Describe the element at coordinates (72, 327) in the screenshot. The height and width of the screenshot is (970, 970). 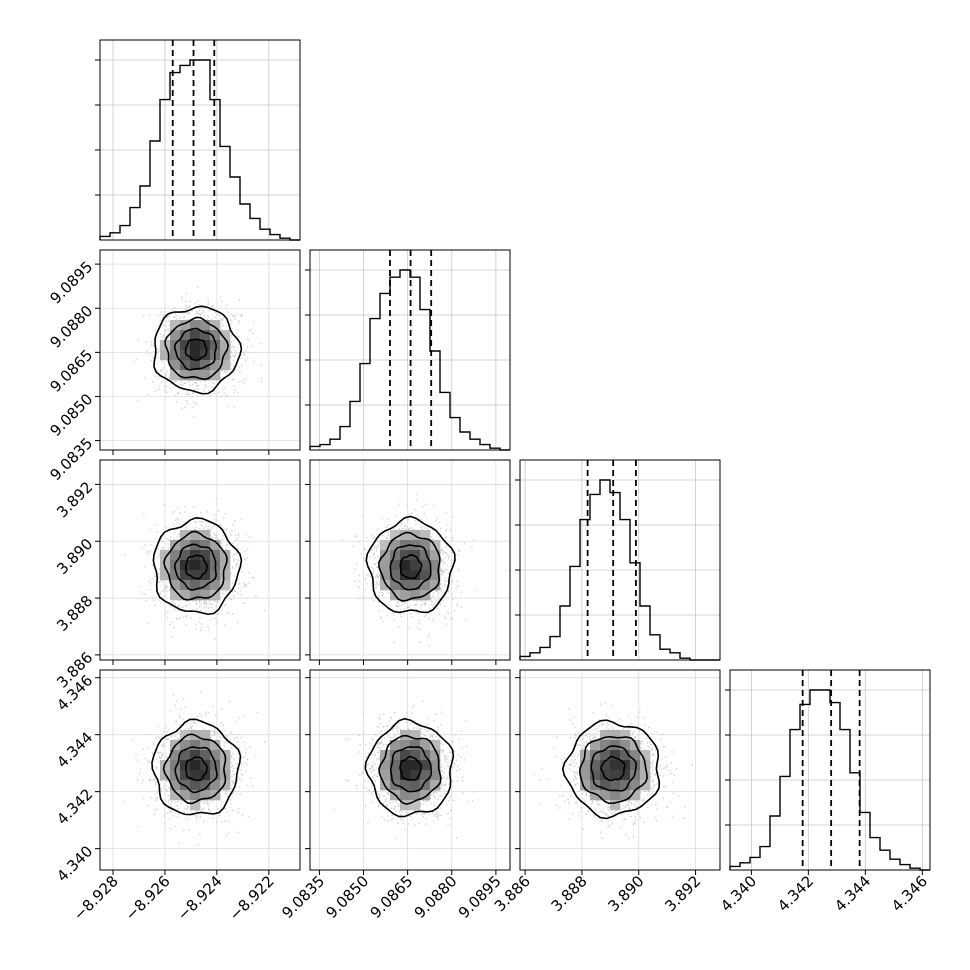
I see `y-tick-label: 9.0880` at that location.